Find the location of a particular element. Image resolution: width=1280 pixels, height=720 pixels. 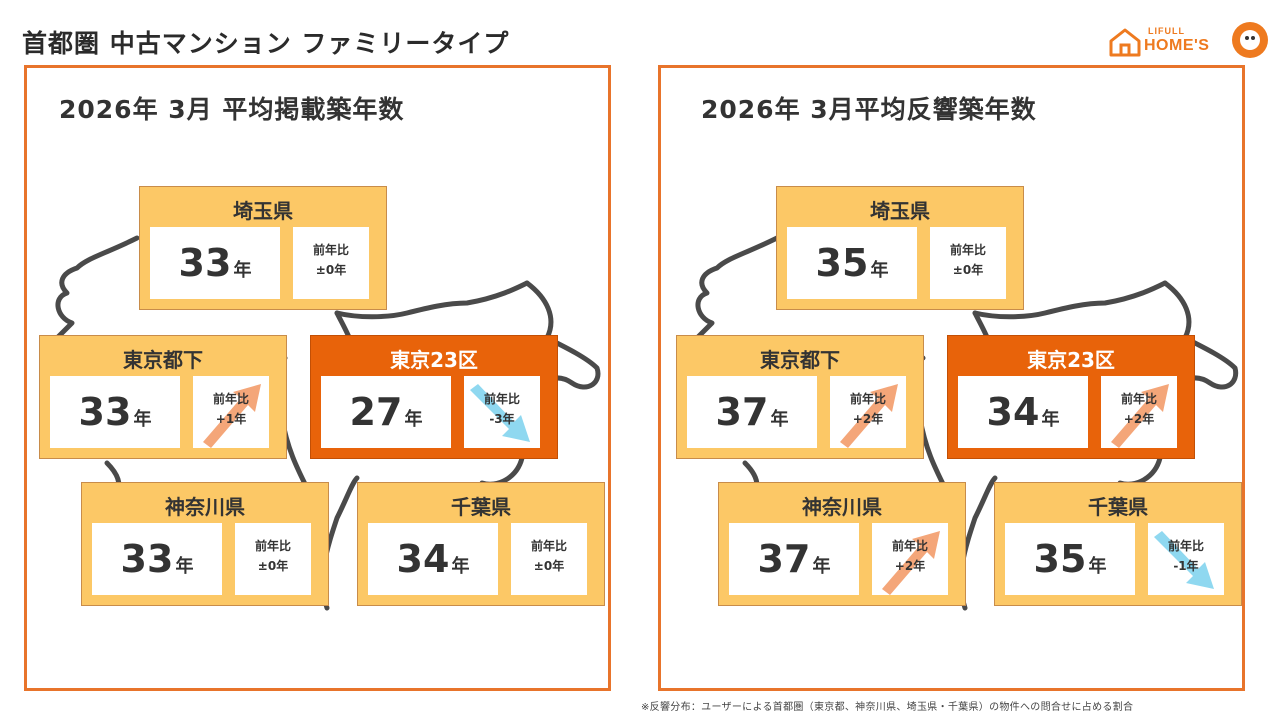

card-chiba: 千葉県 34 年 前年比 ±0年 is located at coordinates (481, 544).